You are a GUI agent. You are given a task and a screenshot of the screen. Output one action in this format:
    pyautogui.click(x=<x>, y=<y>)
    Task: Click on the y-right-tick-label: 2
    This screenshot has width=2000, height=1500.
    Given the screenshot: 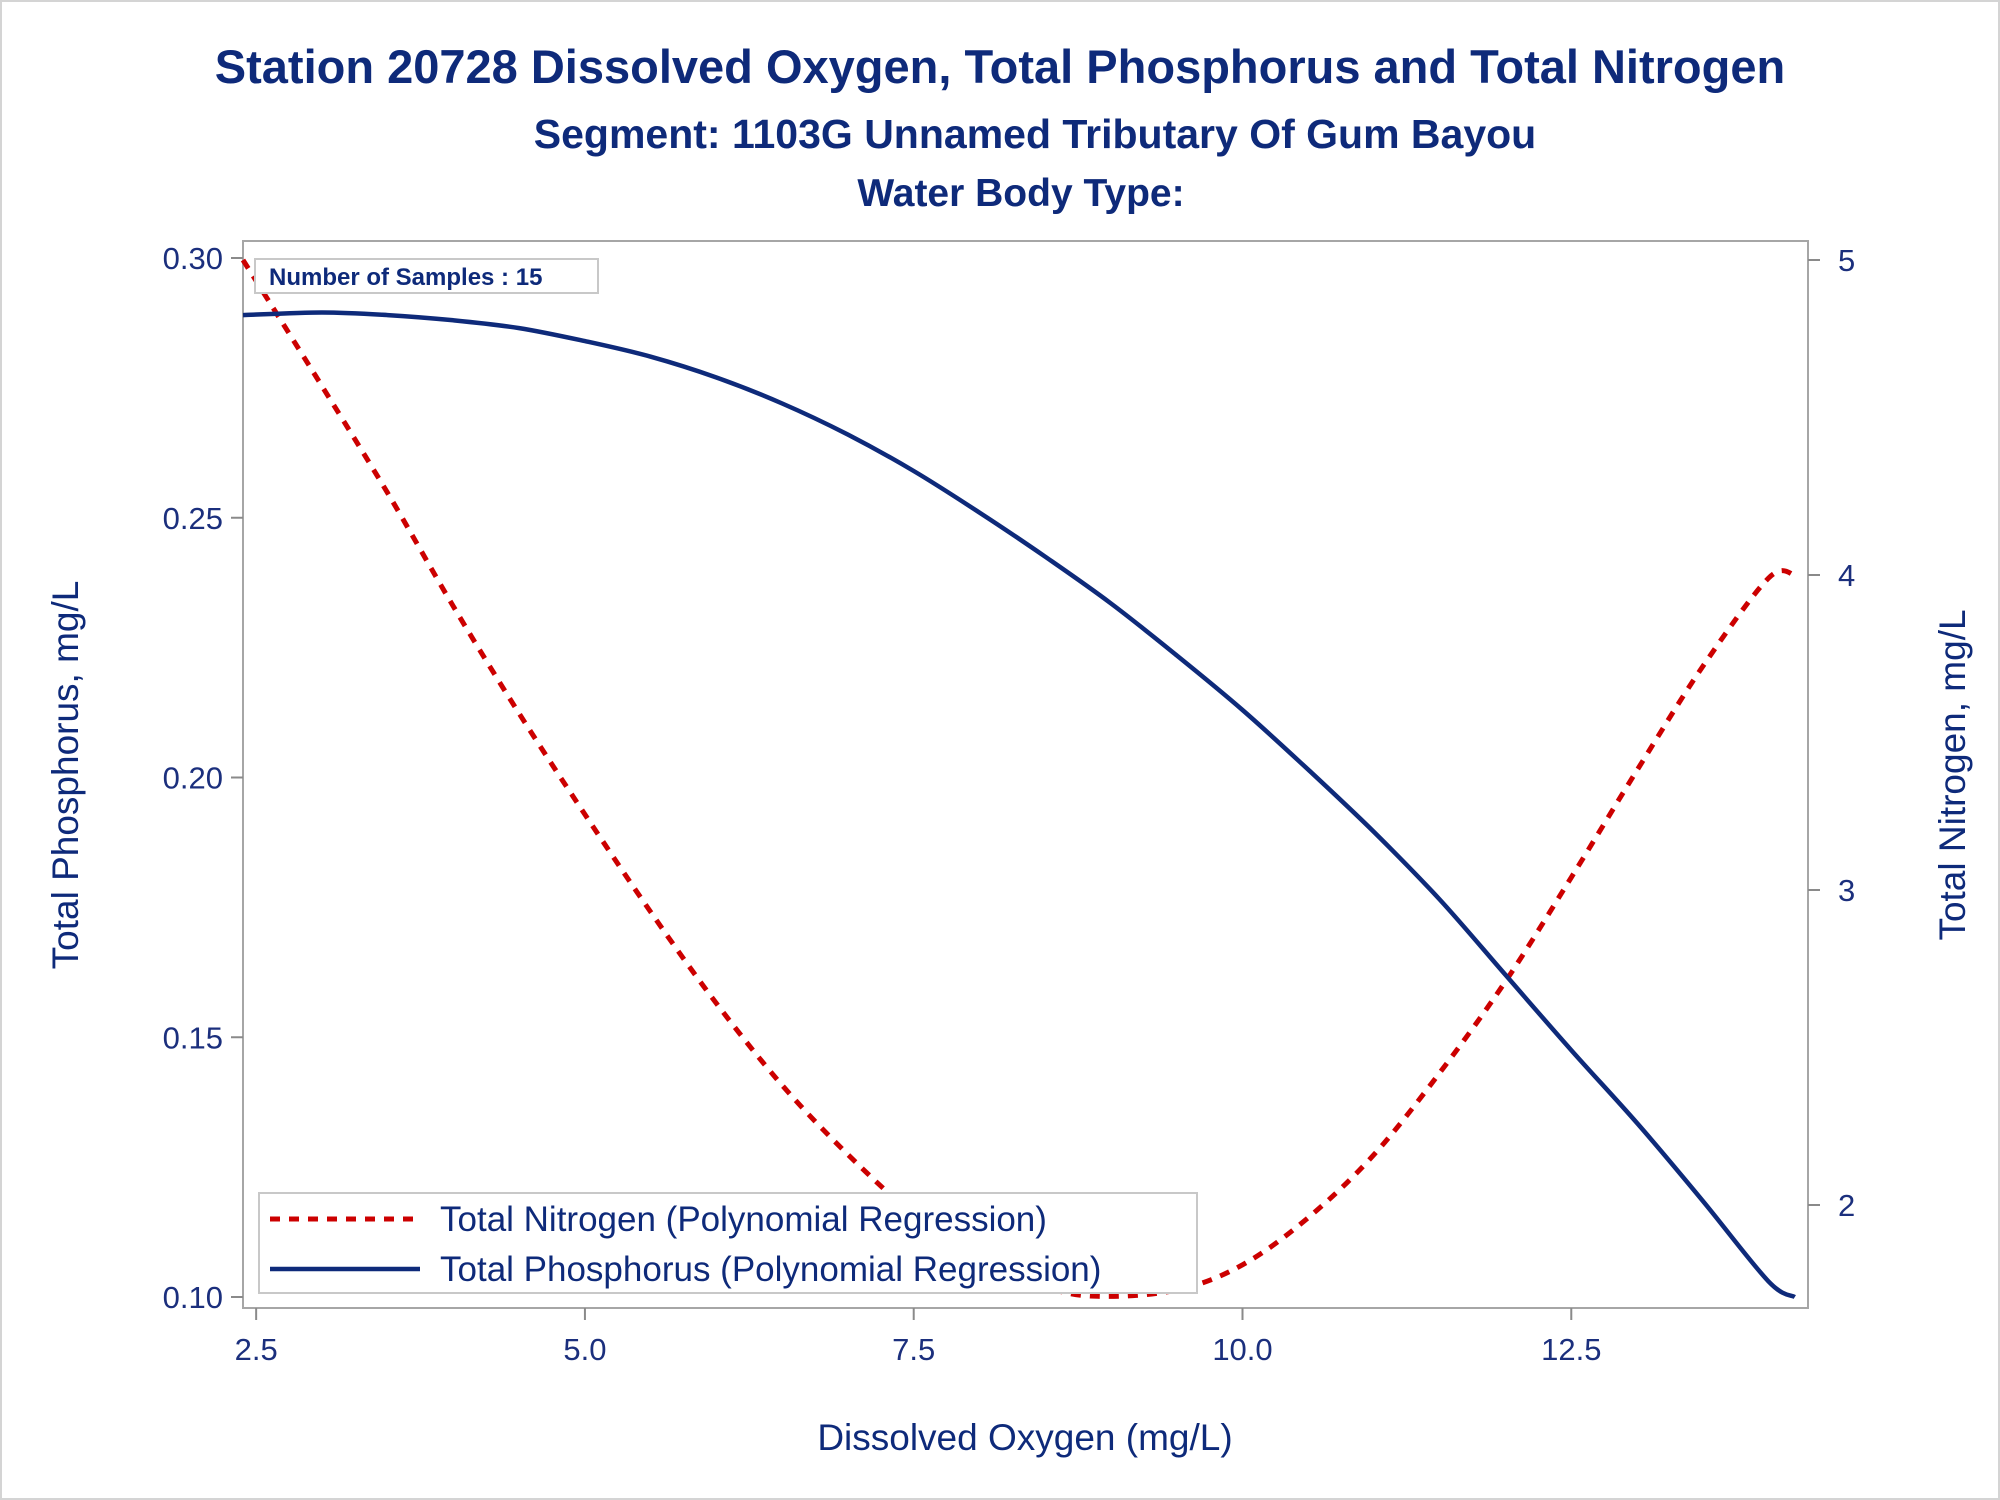 What is the action you would take?
    pyautogui.click(x=1846, y=1205)
    